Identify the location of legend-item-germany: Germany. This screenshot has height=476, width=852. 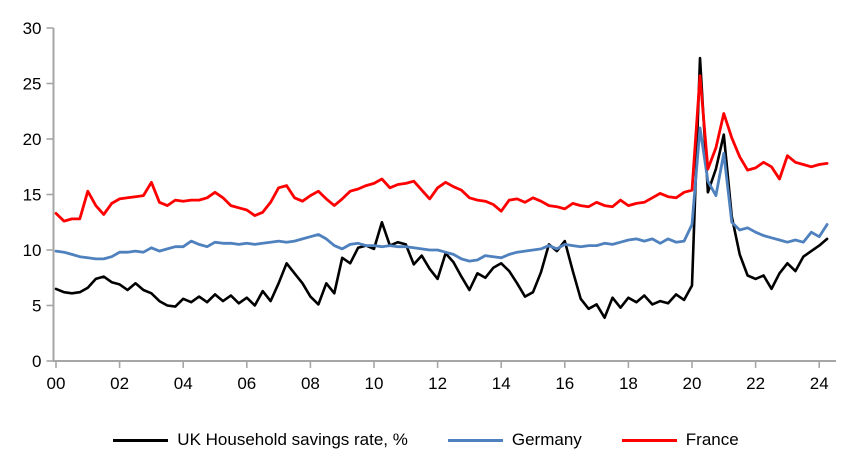
(514, 440).